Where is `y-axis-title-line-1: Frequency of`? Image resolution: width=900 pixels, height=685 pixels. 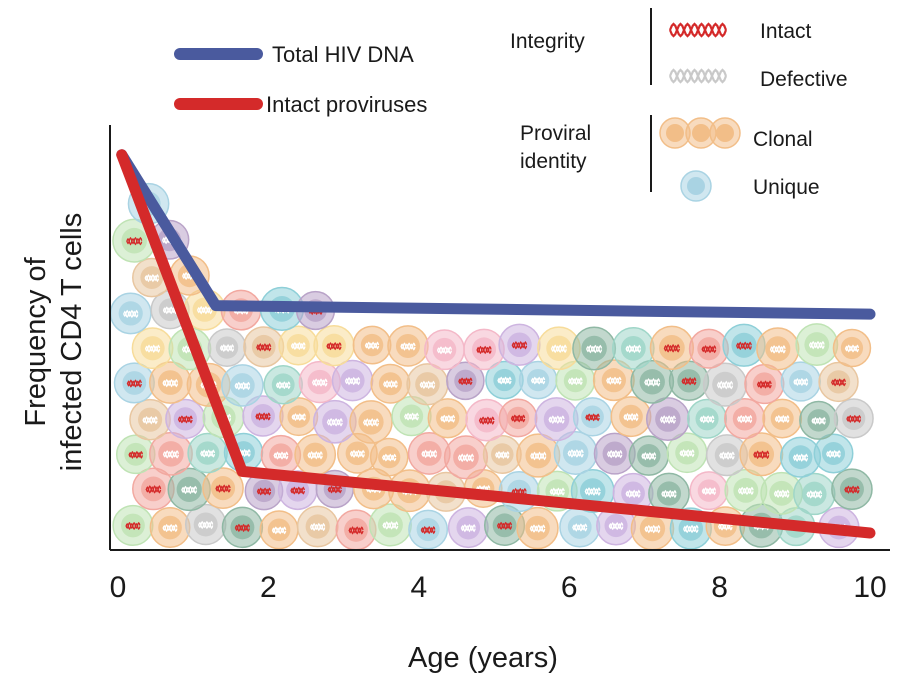 y-axis-title-line-1: Frequency of is located at coordinates (36, 341).